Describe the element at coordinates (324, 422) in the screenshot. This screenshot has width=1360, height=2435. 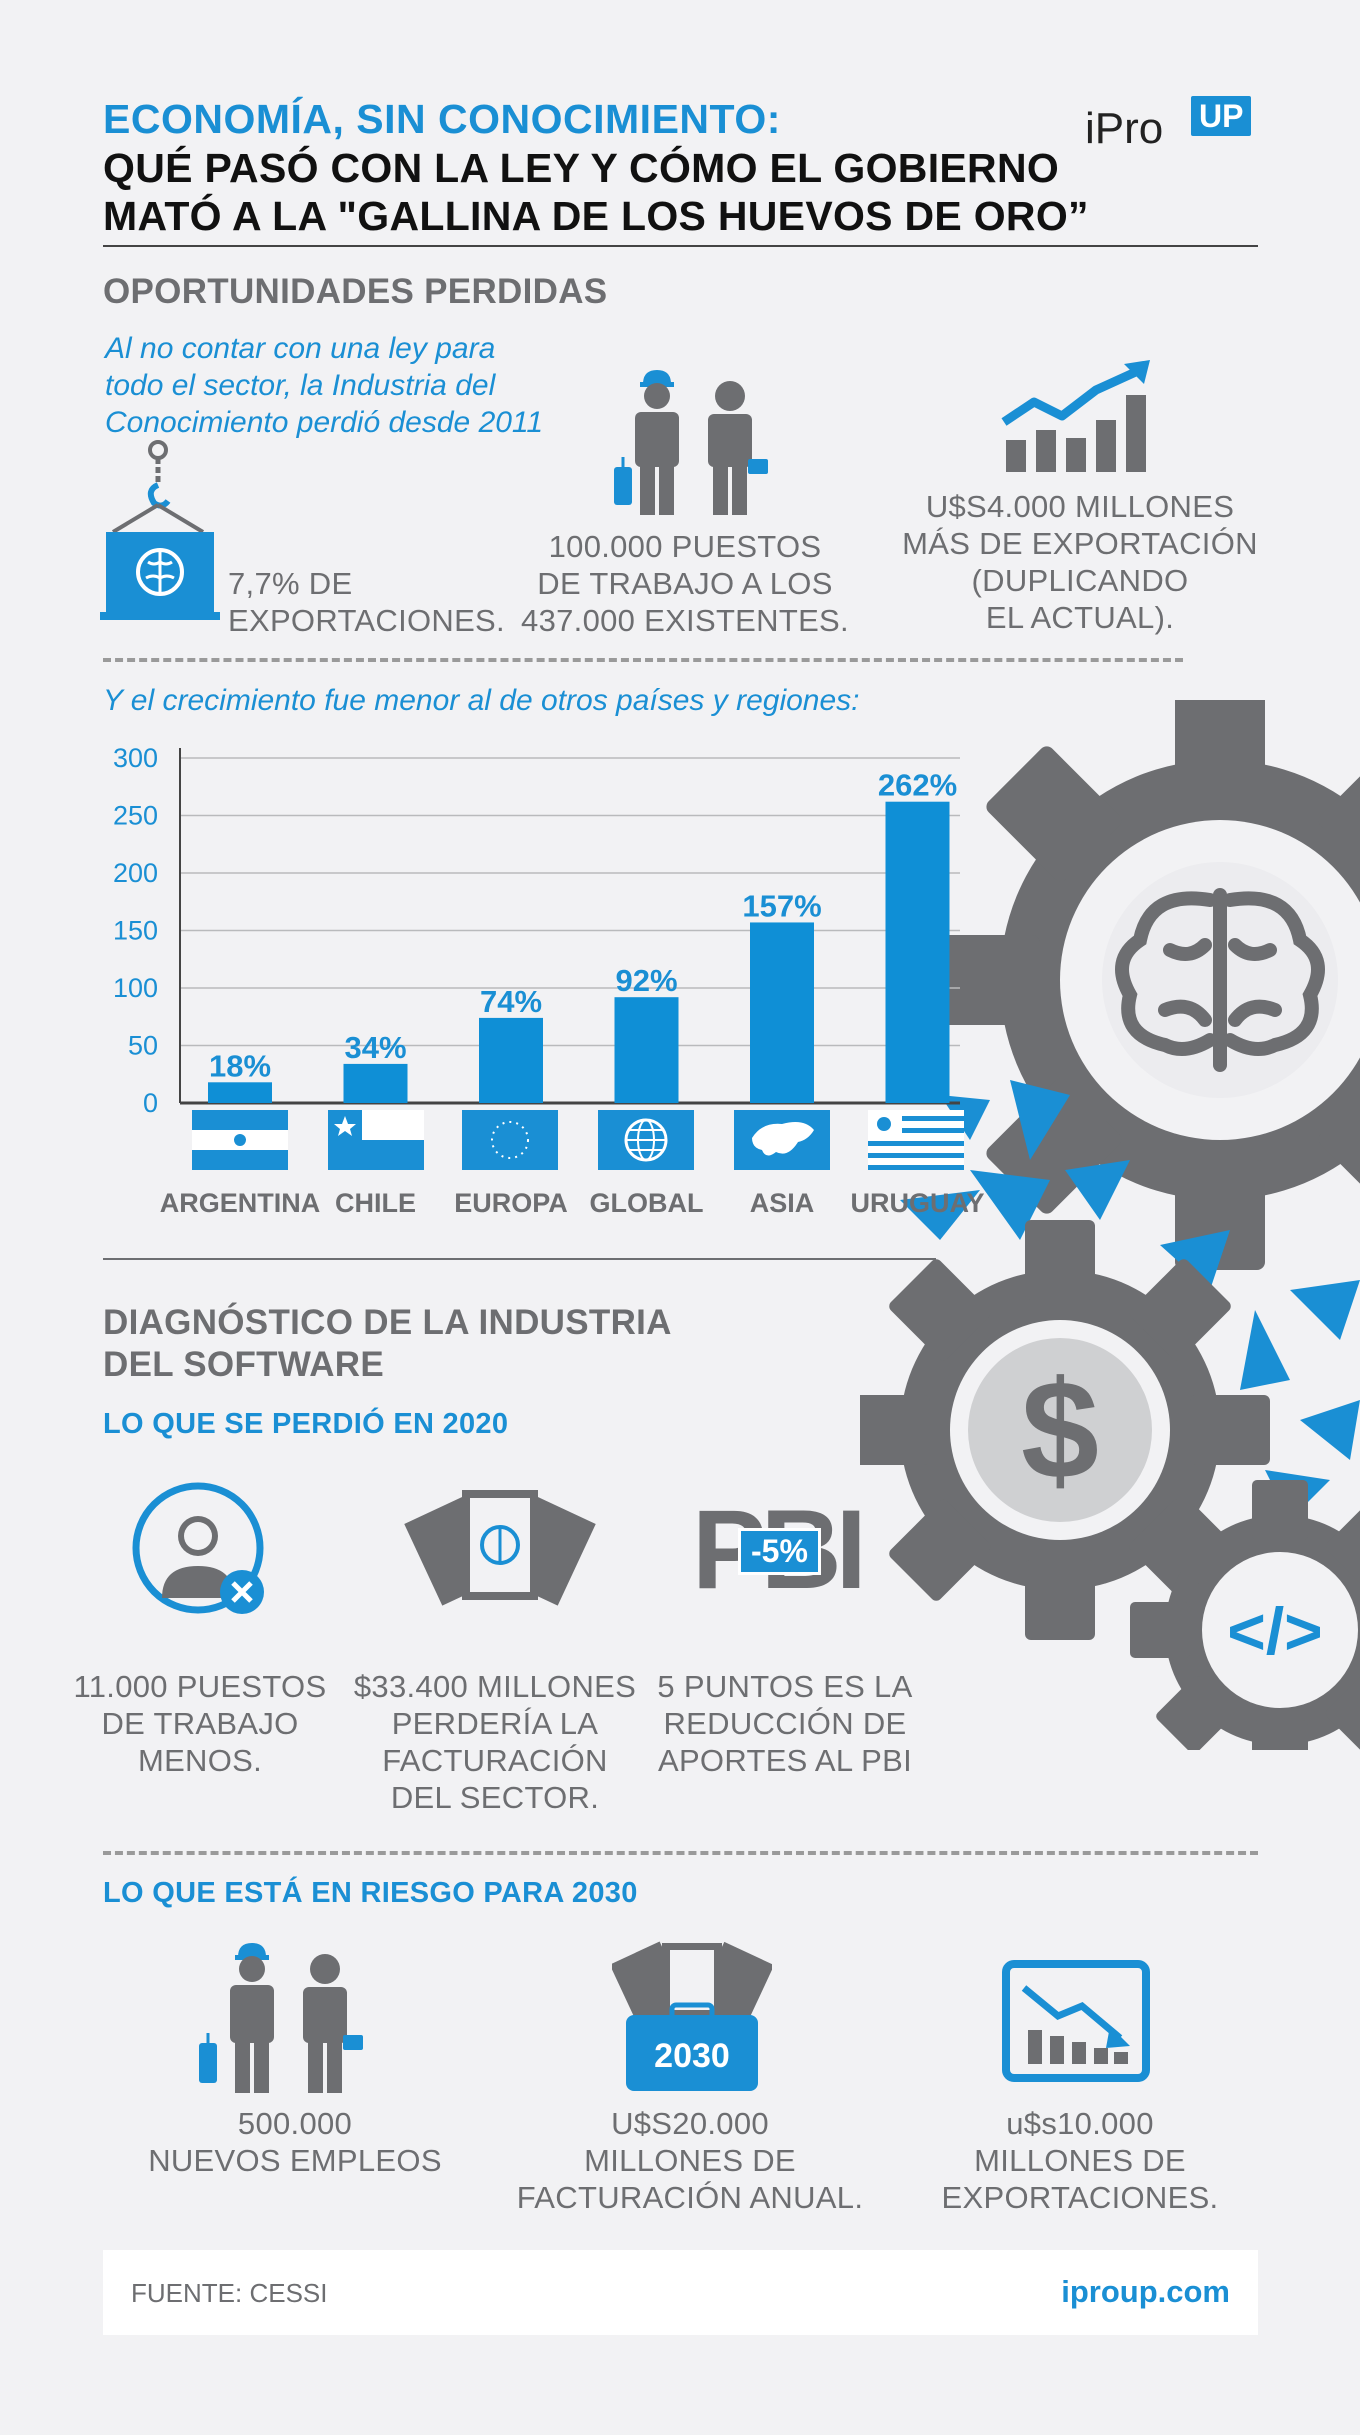
I see `intro-line-3: Conocimiento perdió desde 2011` at that location.